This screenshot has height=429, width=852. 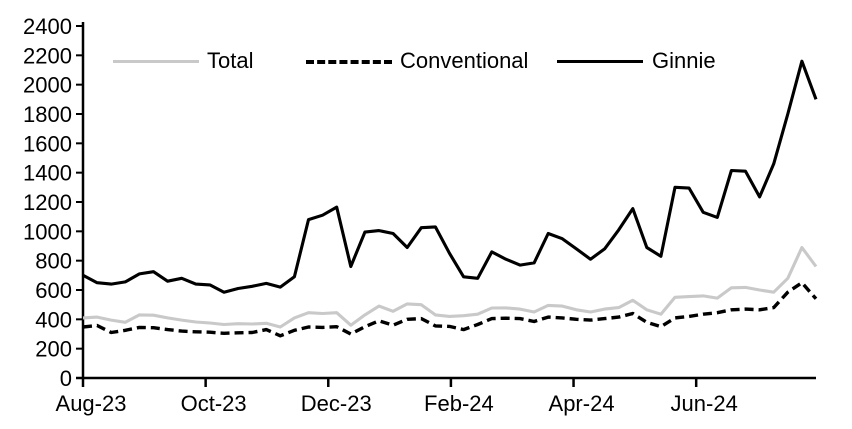 What do you see at coordinates (336, 403) in the screenshot?
I see `x-axis-label: Dec-23` at bounding box center [336, 403].